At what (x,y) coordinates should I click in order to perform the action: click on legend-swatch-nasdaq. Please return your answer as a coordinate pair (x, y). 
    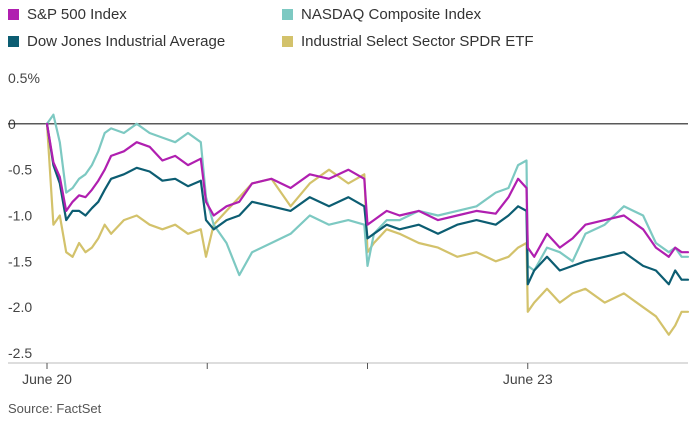
    Looking at the image, I should click on (287, 14).